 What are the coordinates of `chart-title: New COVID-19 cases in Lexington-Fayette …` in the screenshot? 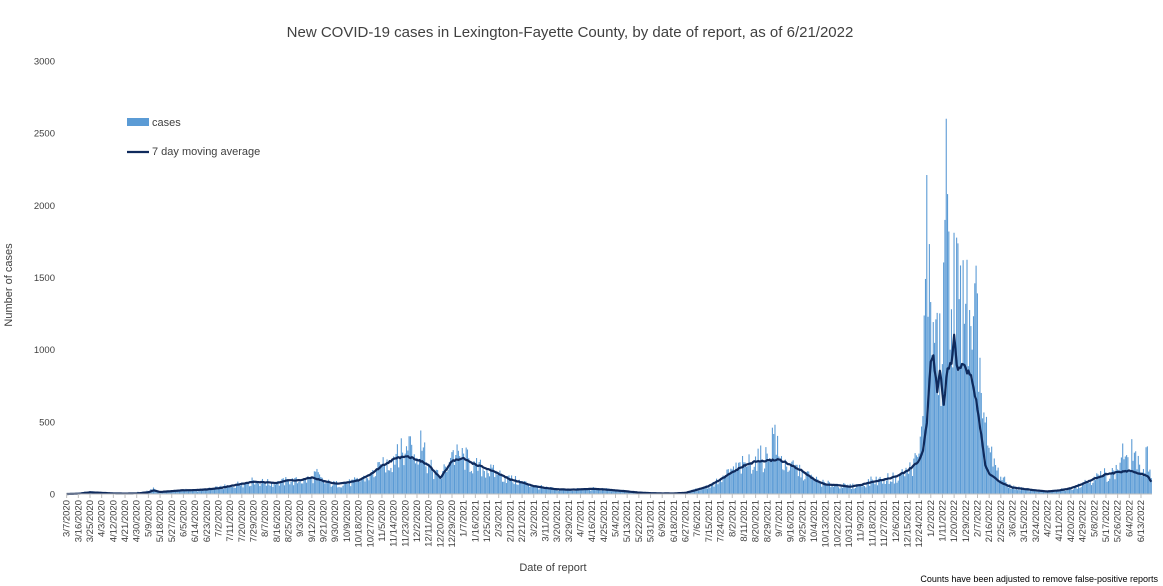 It's located at (570, 32).